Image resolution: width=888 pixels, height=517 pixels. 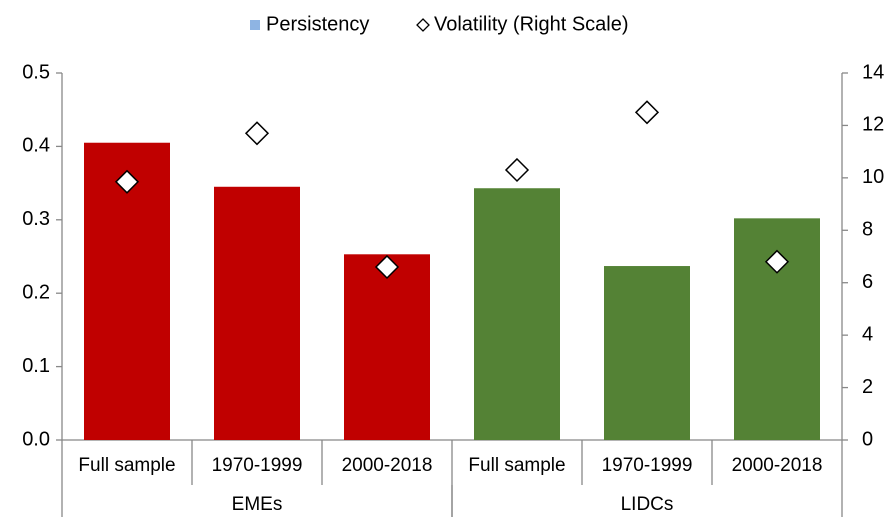 What do you see at coordinates (531, 24) in the screenshot?
I see `legend-label: Volatility (Right Scale)` at bounding box center [531, 24].